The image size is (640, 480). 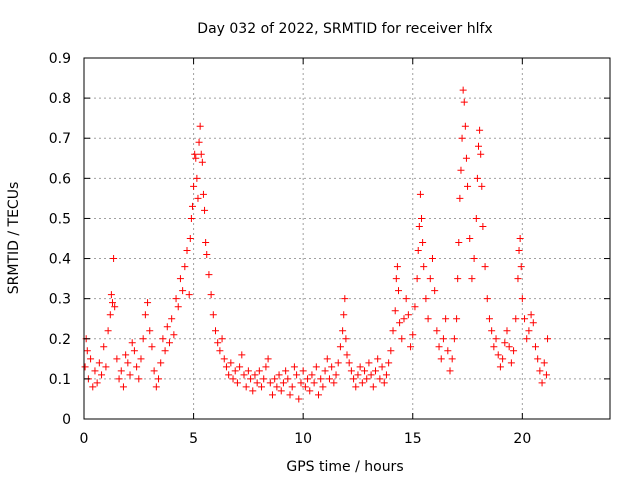 I want to click on x-tick-label: 15, so click(x=413, y=439).